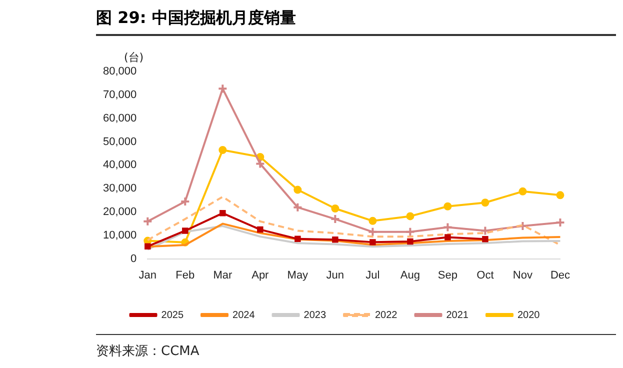 The width and height of the screenshot is (623, 368). Describe the element at coordinates (335, 275) in the screenshot. I see `x-tick-label: Jun` at that location.